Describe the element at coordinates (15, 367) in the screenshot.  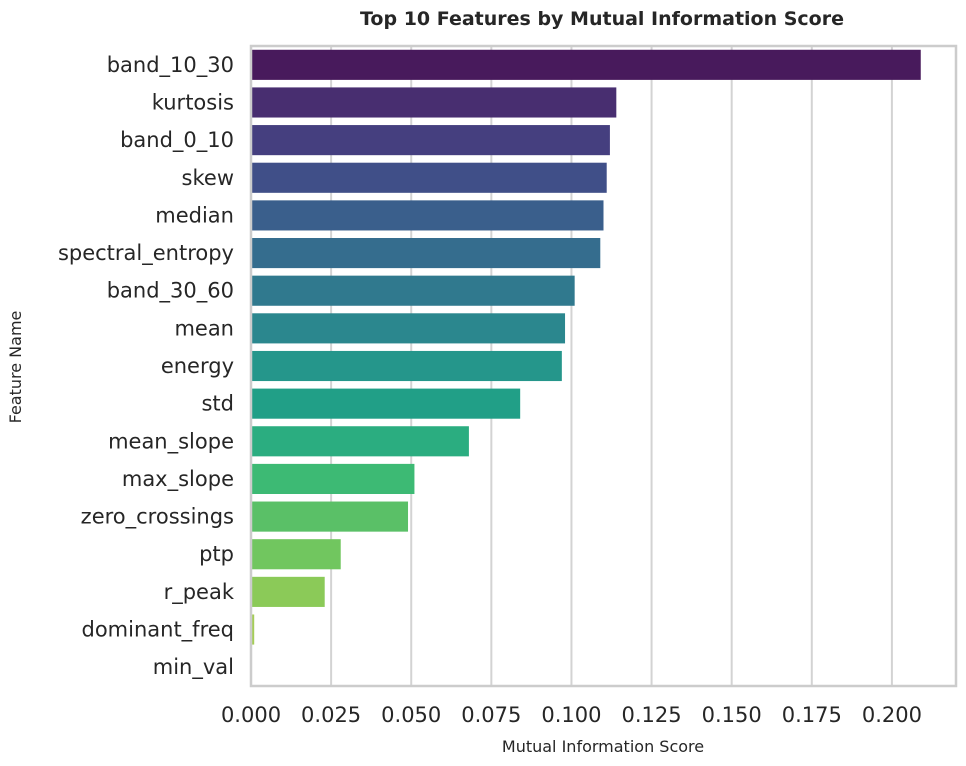
I see `y-axis-label: Feature Name` at that location.